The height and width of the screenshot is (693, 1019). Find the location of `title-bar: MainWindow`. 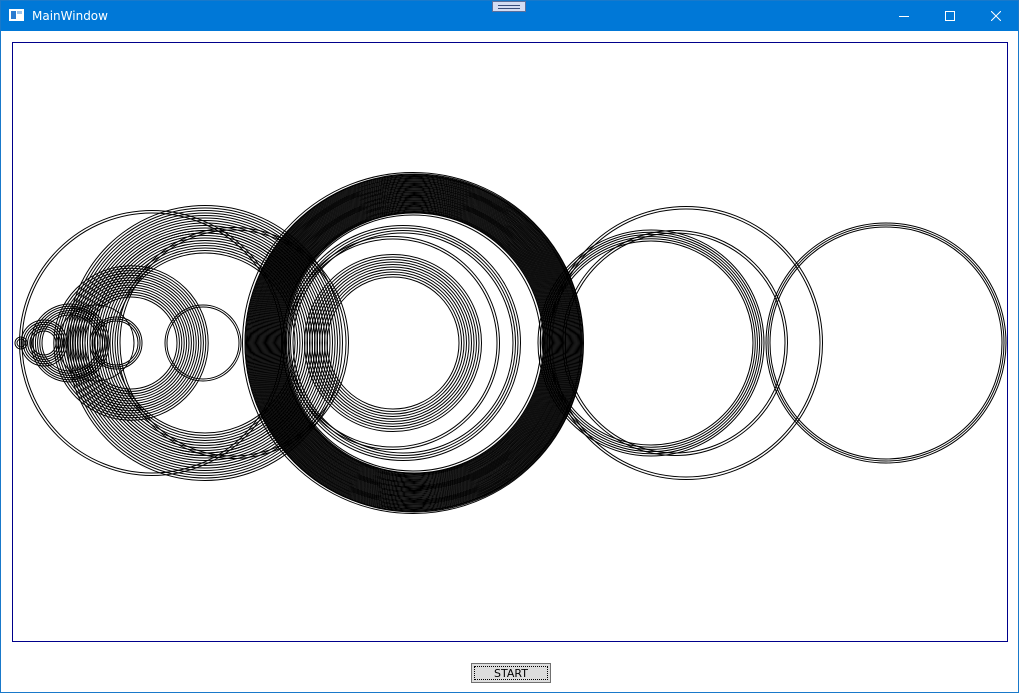

title-bar: MainWindow is located at coordinates (509, 16).